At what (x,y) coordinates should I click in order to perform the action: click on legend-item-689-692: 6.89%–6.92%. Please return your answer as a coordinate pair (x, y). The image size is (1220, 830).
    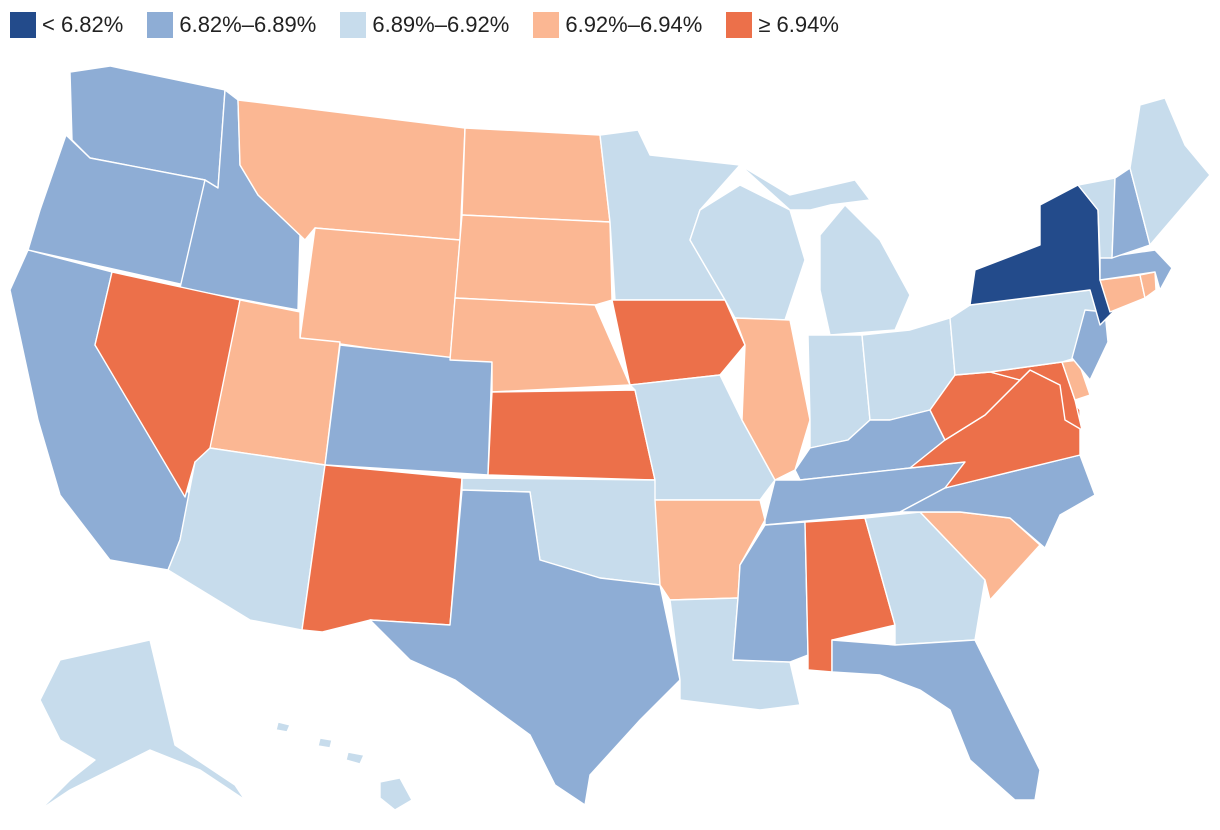
    Looking at the image, I should click on (424, 25).